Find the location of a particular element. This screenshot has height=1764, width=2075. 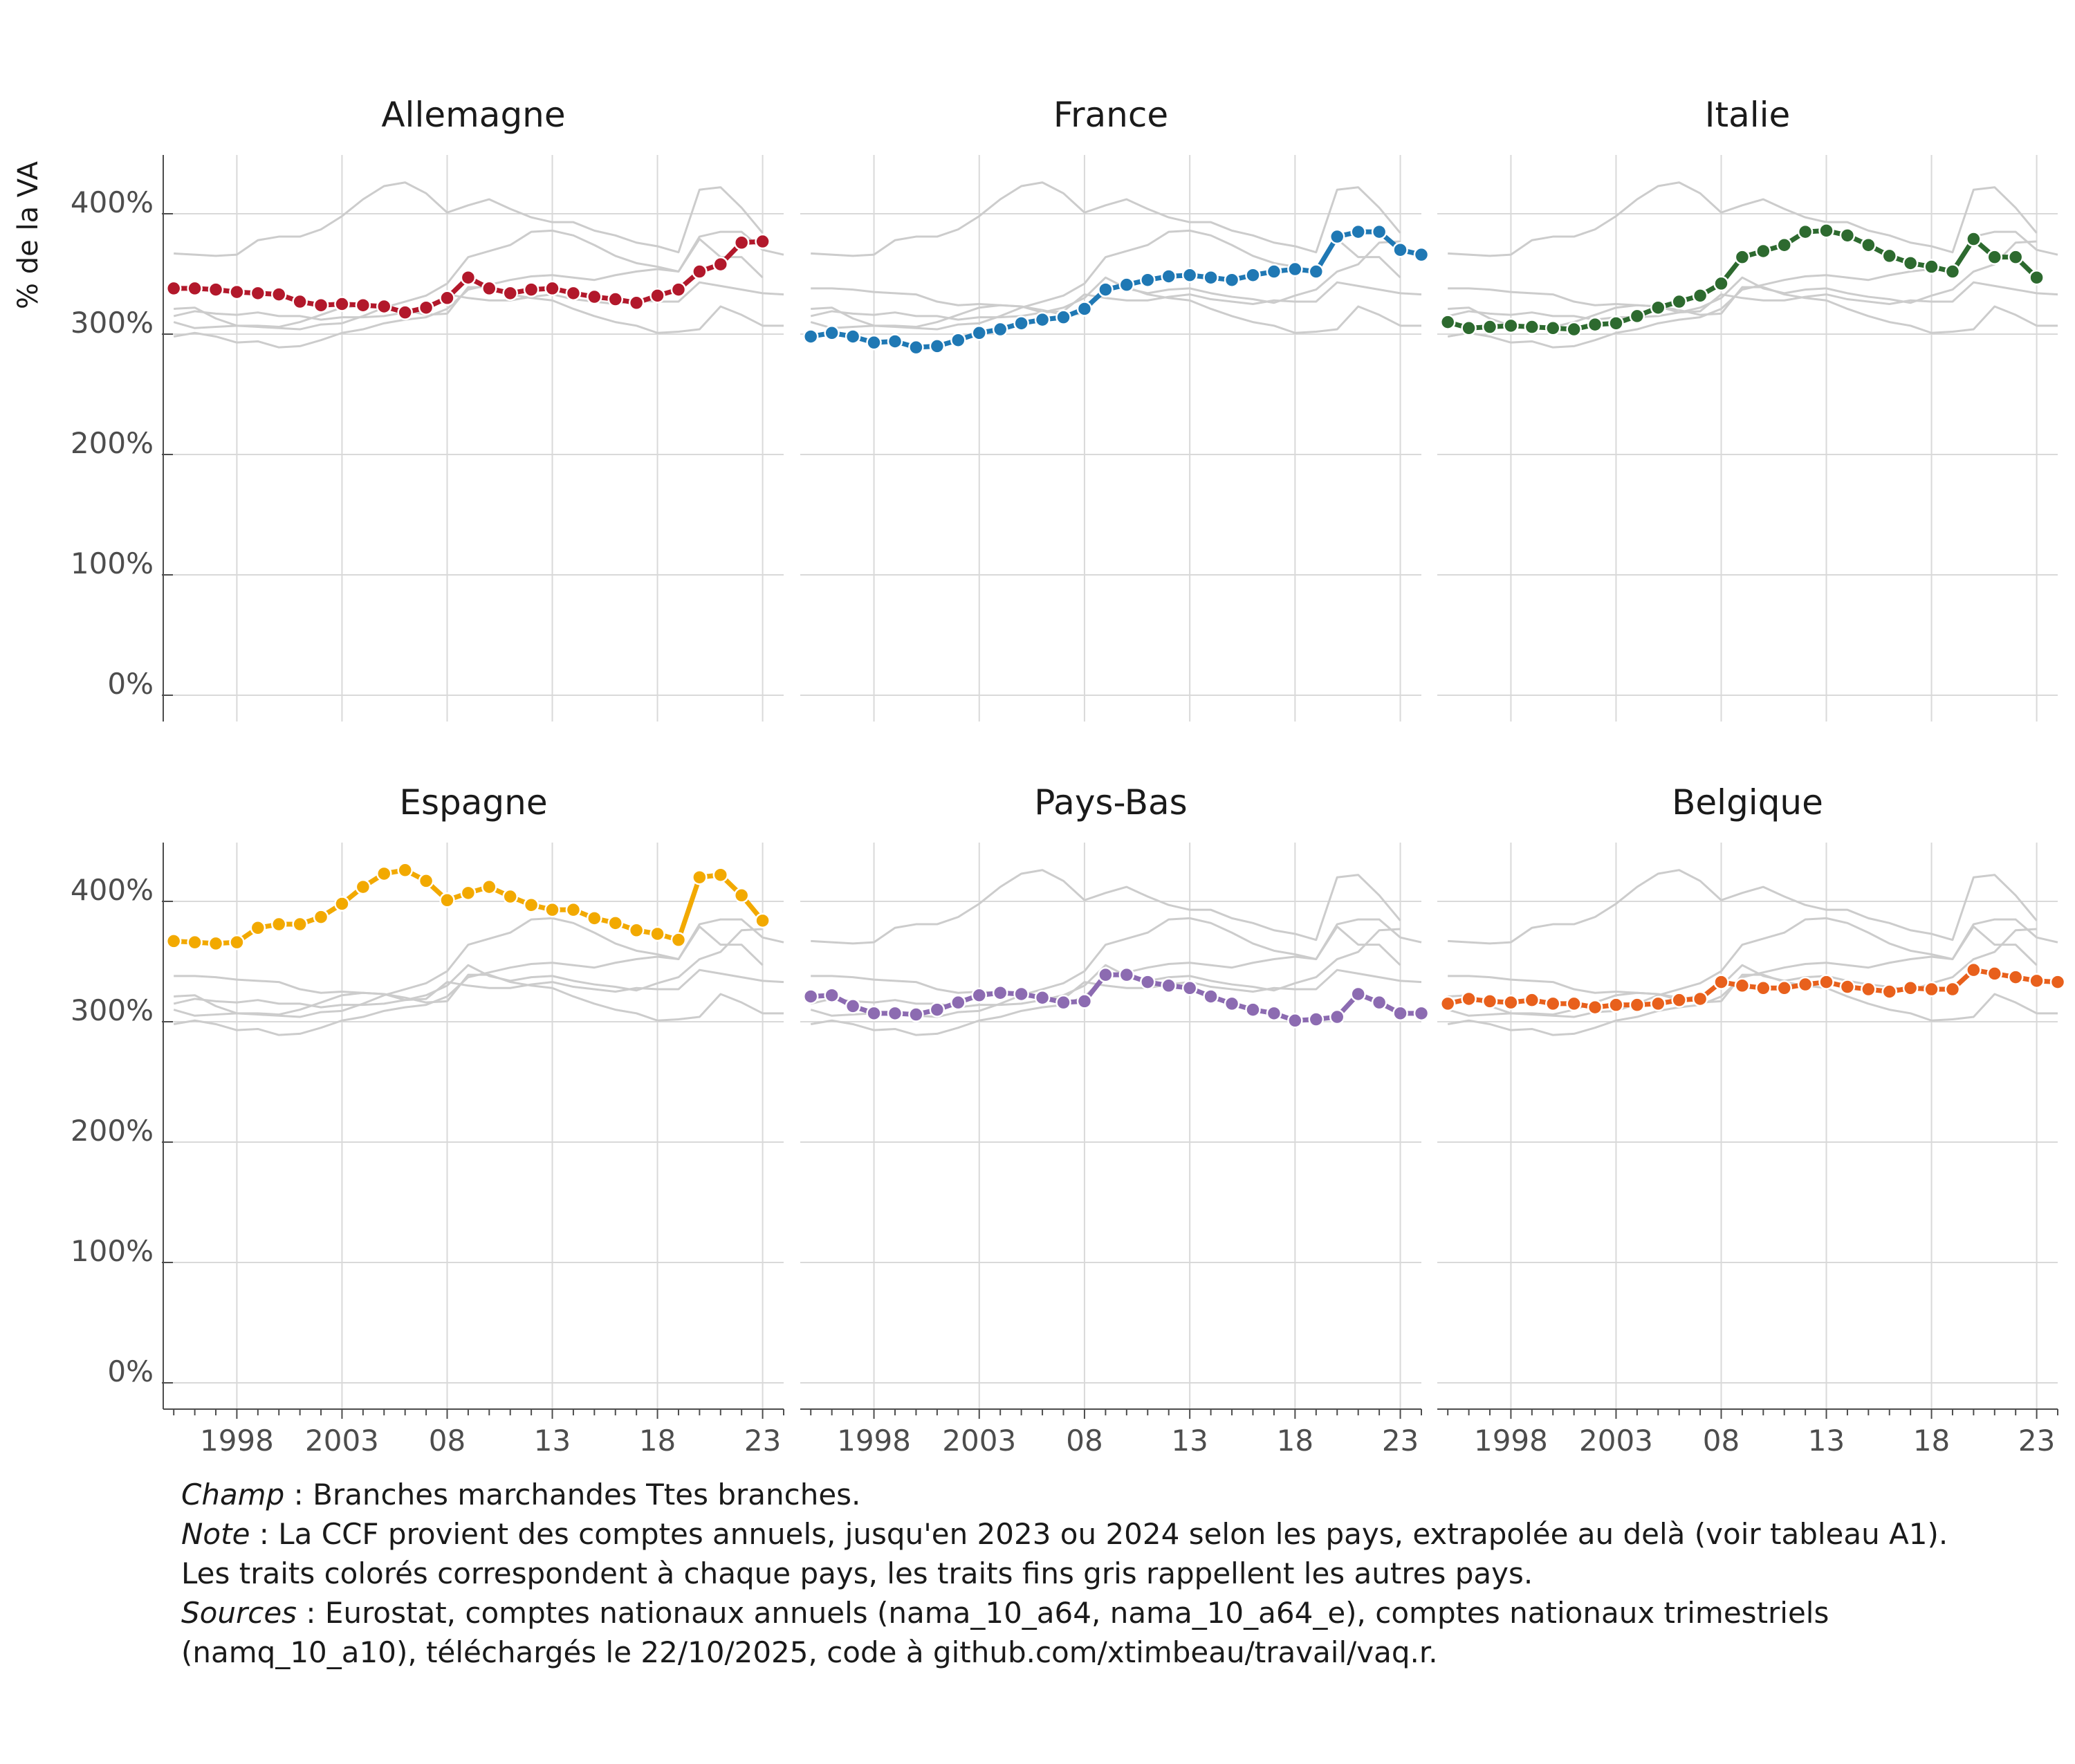

series-line is located at coordinates (1742, 280).